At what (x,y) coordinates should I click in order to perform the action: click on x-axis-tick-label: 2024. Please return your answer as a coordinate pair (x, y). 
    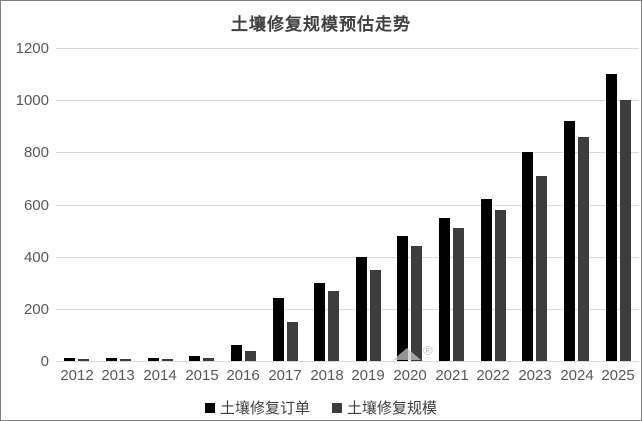
    Looking at the image, I should click on (577, 375).